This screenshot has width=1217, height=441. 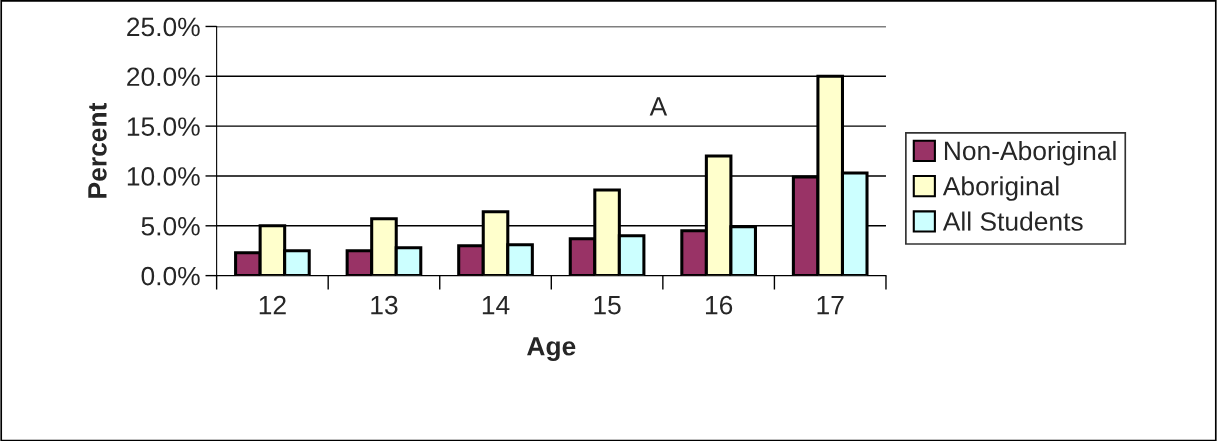 I want to click on y-tick-label: 0.0%, so click(x=170, y=276).